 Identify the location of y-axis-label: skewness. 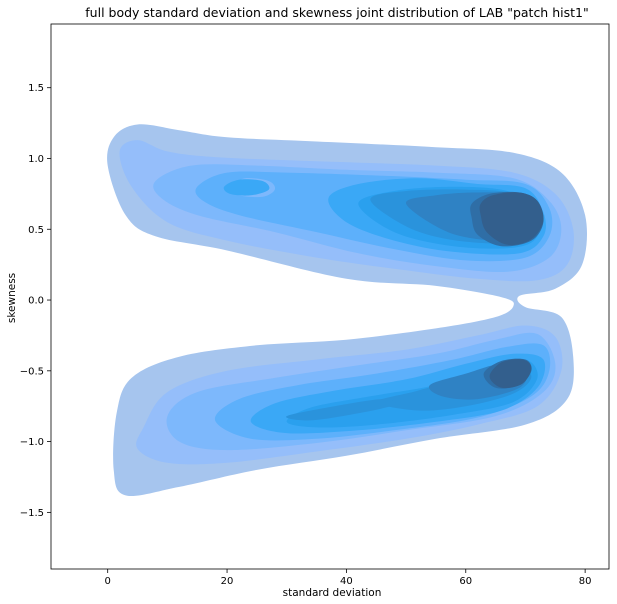
(12, 298).